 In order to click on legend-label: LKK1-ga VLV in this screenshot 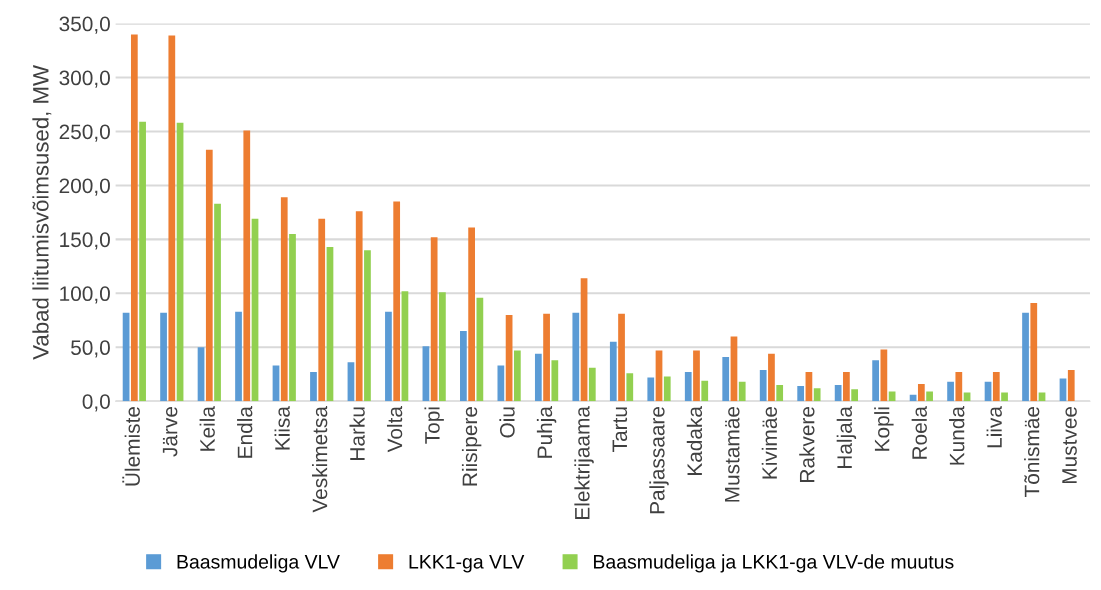, I will do `click(467, 564)`.